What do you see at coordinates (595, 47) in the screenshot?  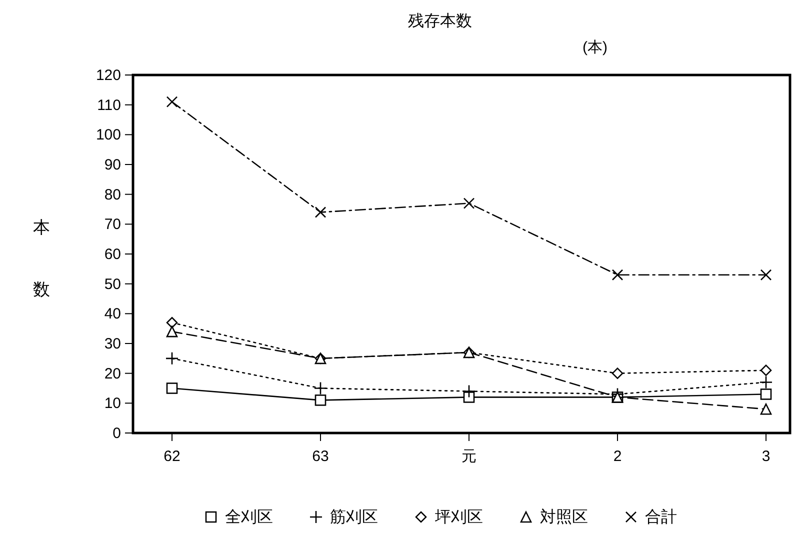 I see `text: (本)` at bounding box center [595, 47].